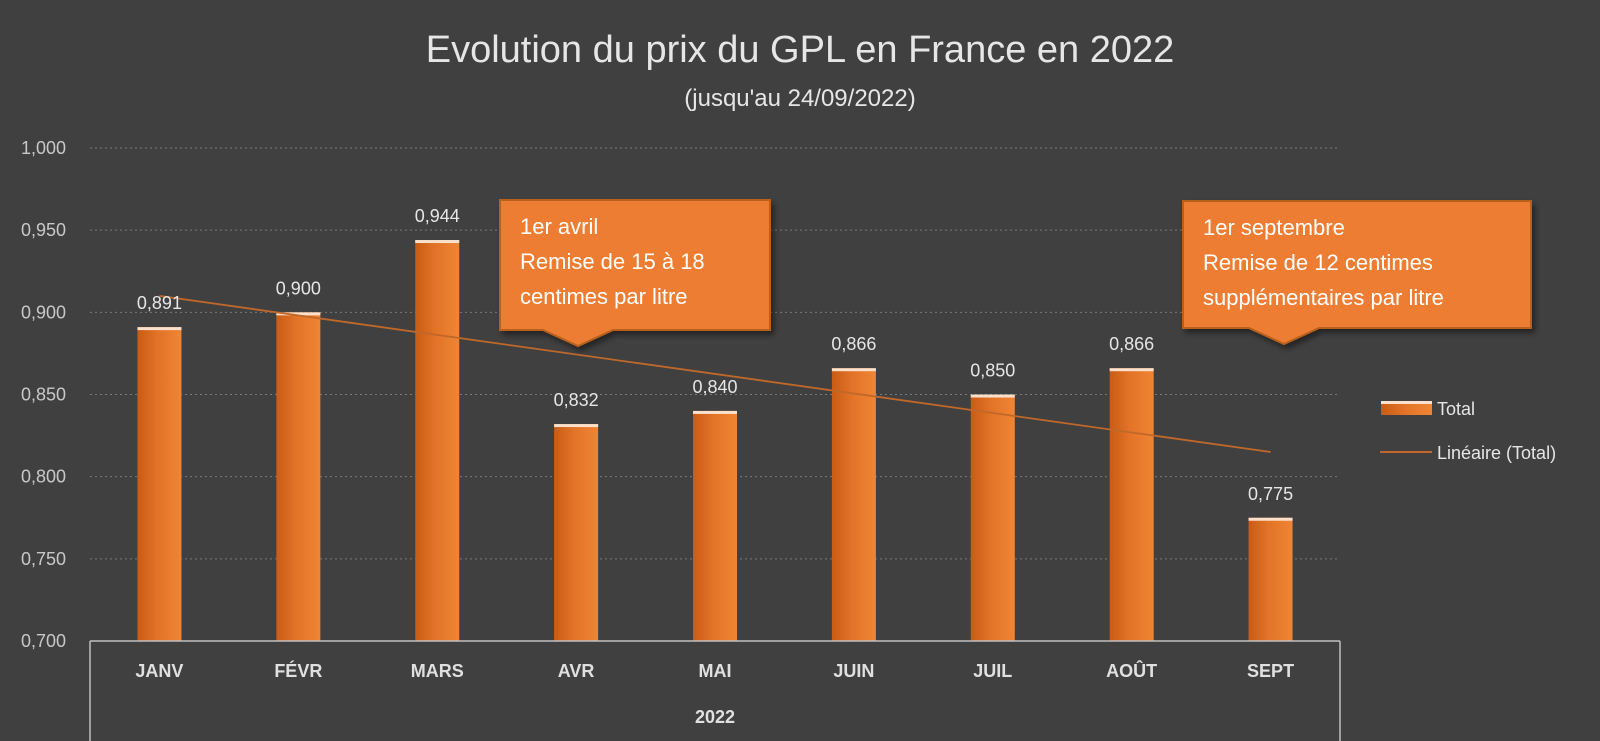 This screenshot has width=1600, height=741. I want to click on data-label: 0,832, so click(576, 400).